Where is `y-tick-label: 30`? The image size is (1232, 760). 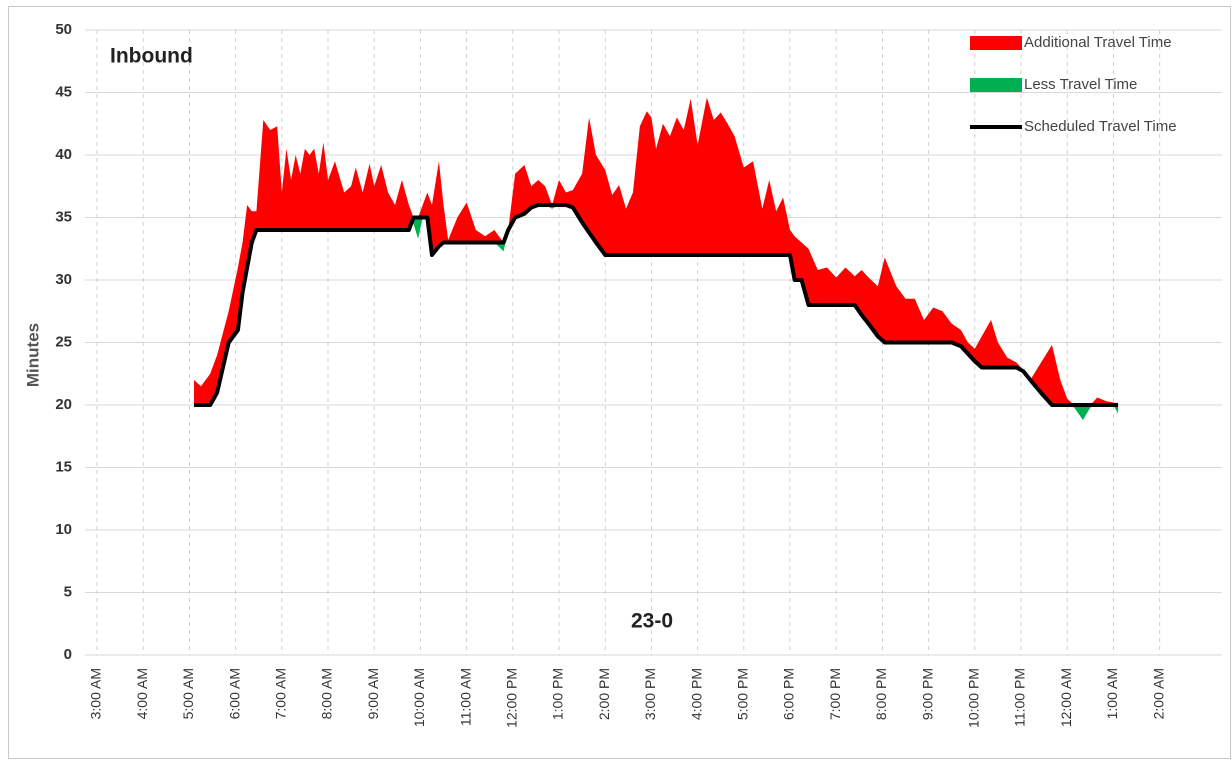 y-tick-label: 30 is located at coordinates (63, 279).